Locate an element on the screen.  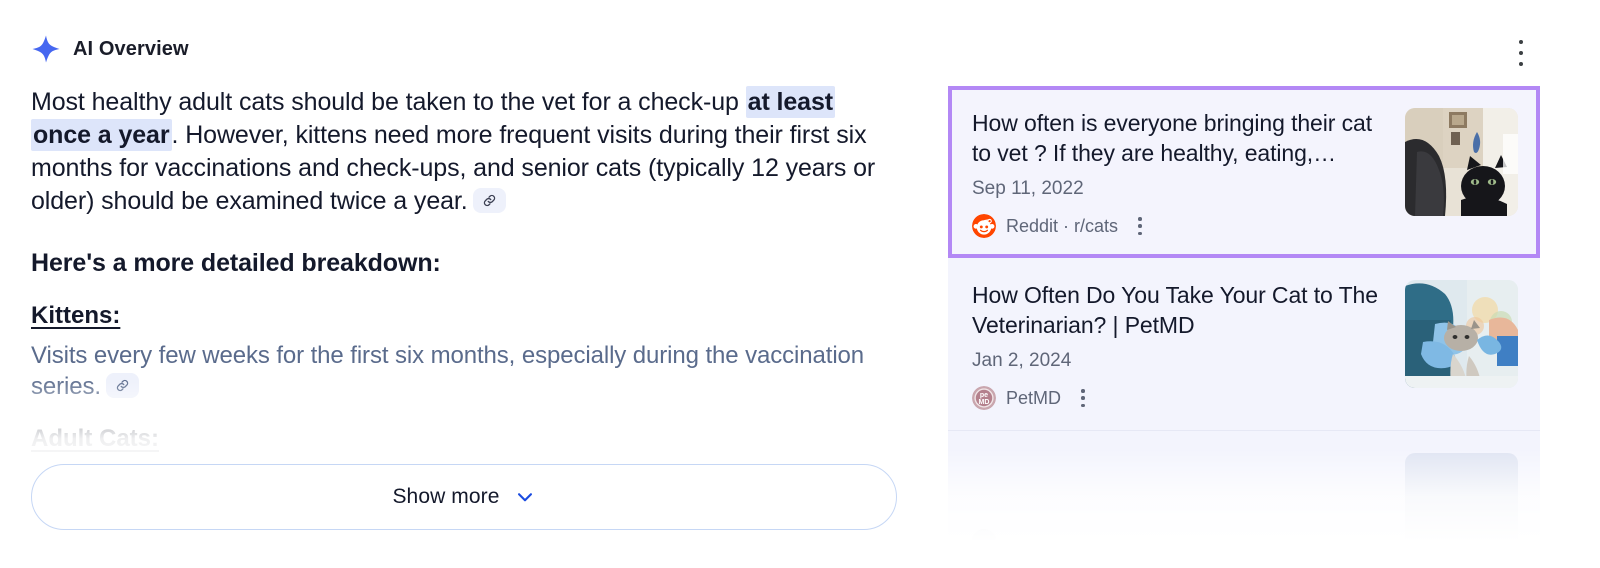
petmd-icon: pe MD is located at coordinates (984, 398).